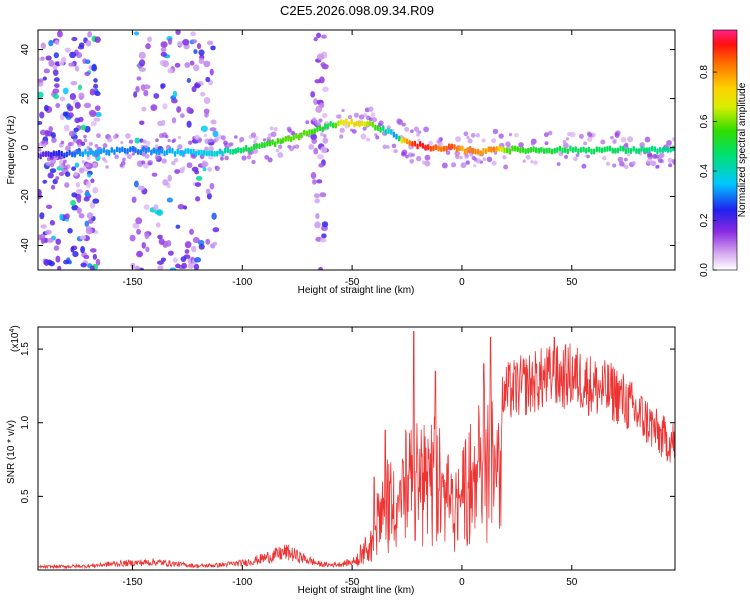 This screenshot has height=600, width=750. What do you see at coordinates (708, 171) in the screenshot?
I see `colorbar-ticks: 0.0 0.2 0.4 0.6 0.8` at bounding box center [708, 171].